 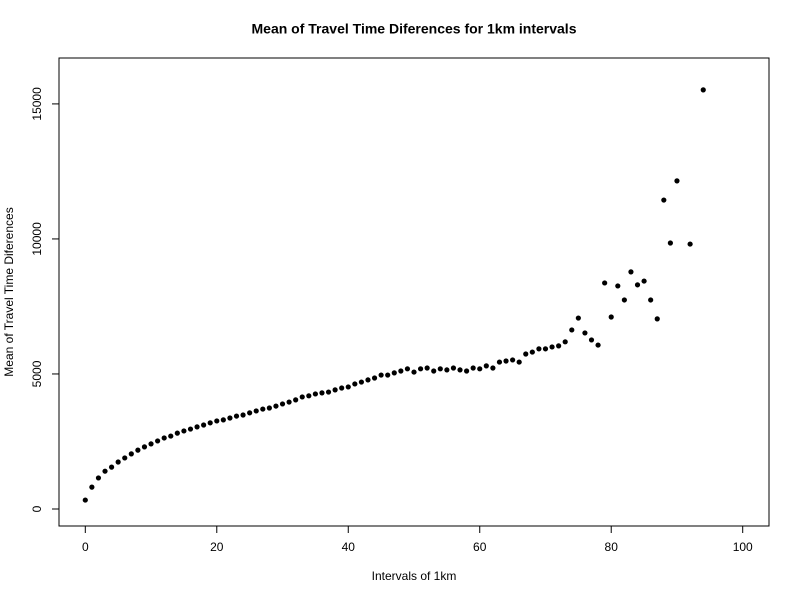 I want to click on y-axis-label: Mean of Travel Time Diferences, so click(x=9, y=291).